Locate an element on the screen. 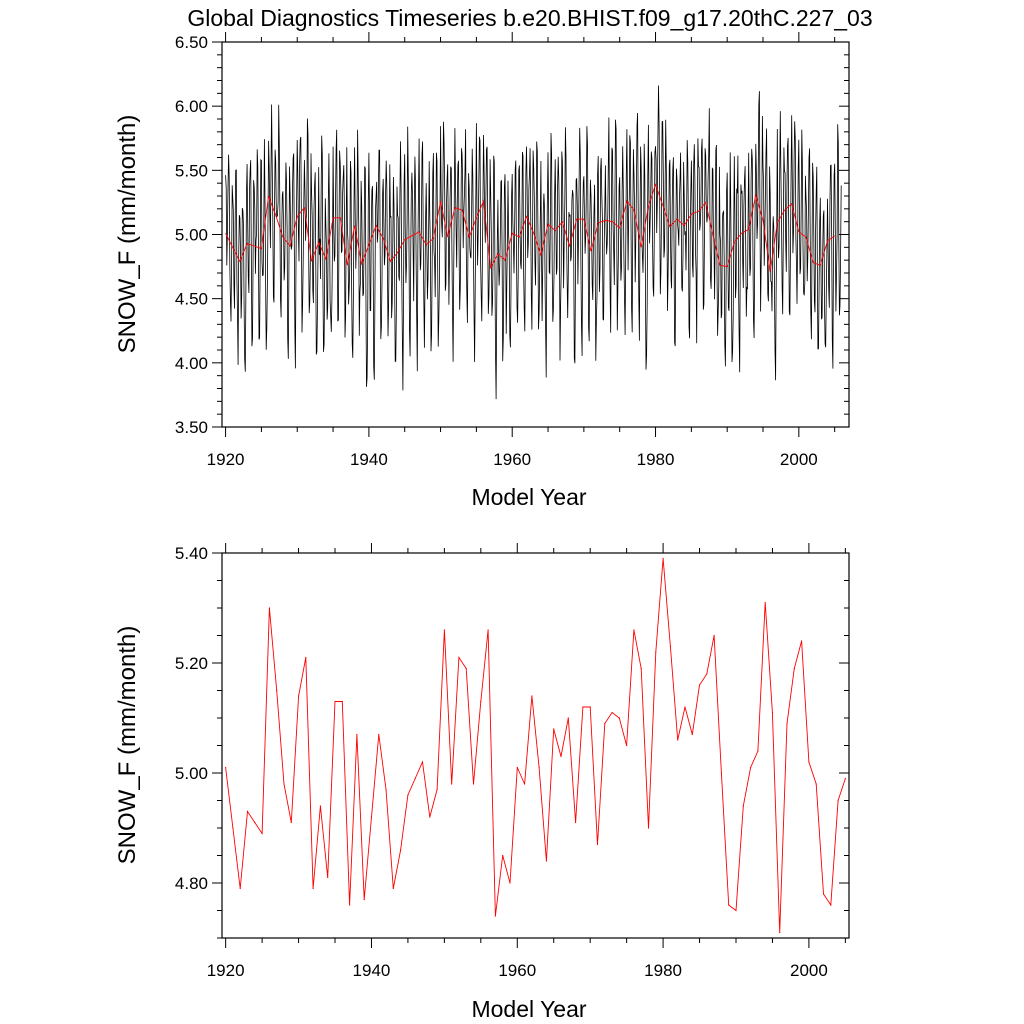  x-axis-label-bottom: Model Year is located at coordinates (528, 1009).